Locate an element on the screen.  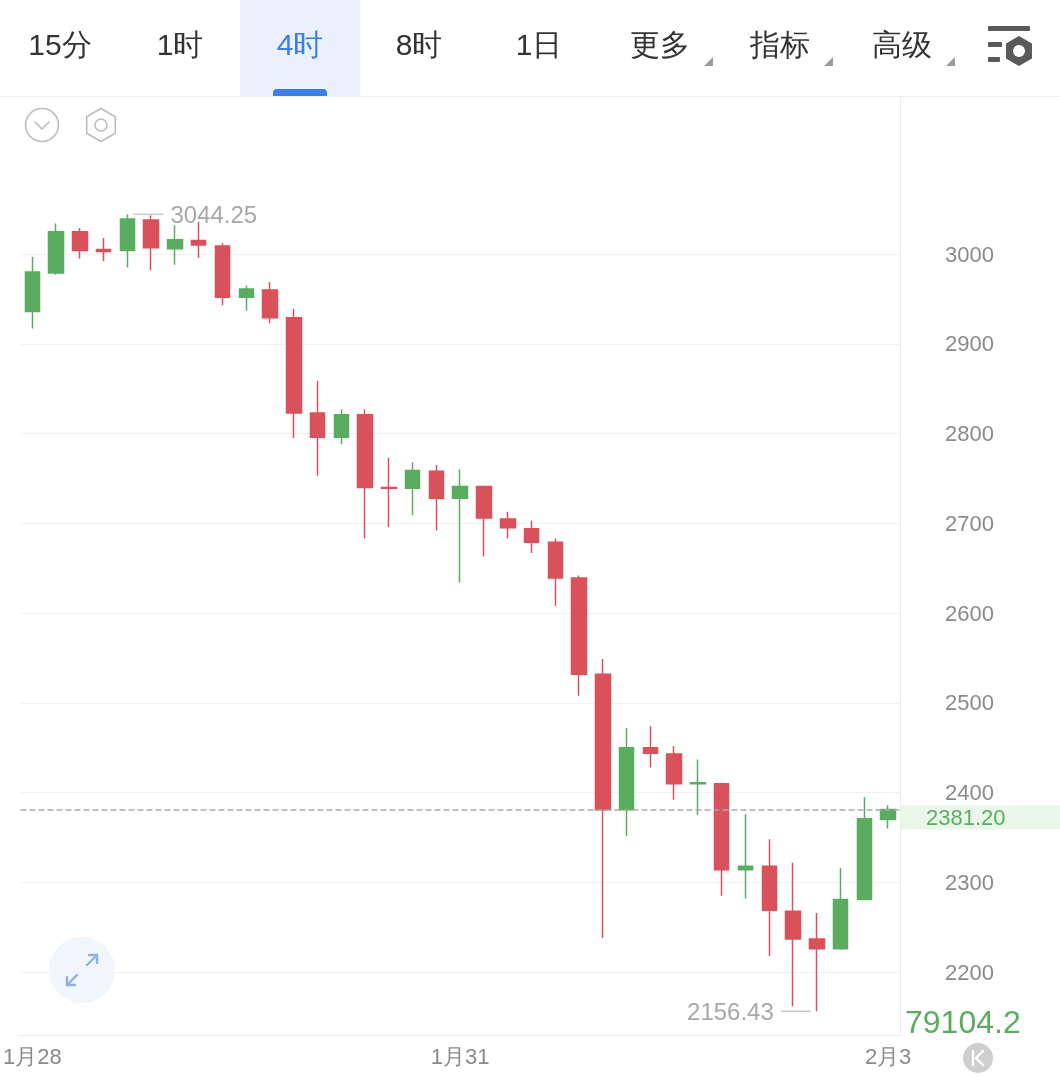
text: 指标 is located at coordinates (780, 45).